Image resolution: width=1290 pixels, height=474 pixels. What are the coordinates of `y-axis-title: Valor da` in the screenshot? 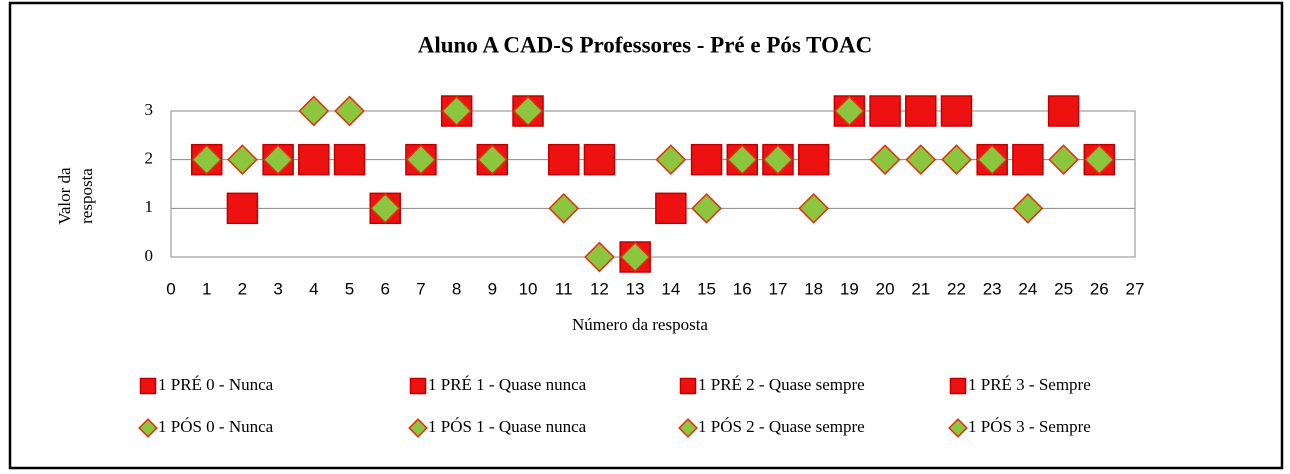 It's located at (64, 196).